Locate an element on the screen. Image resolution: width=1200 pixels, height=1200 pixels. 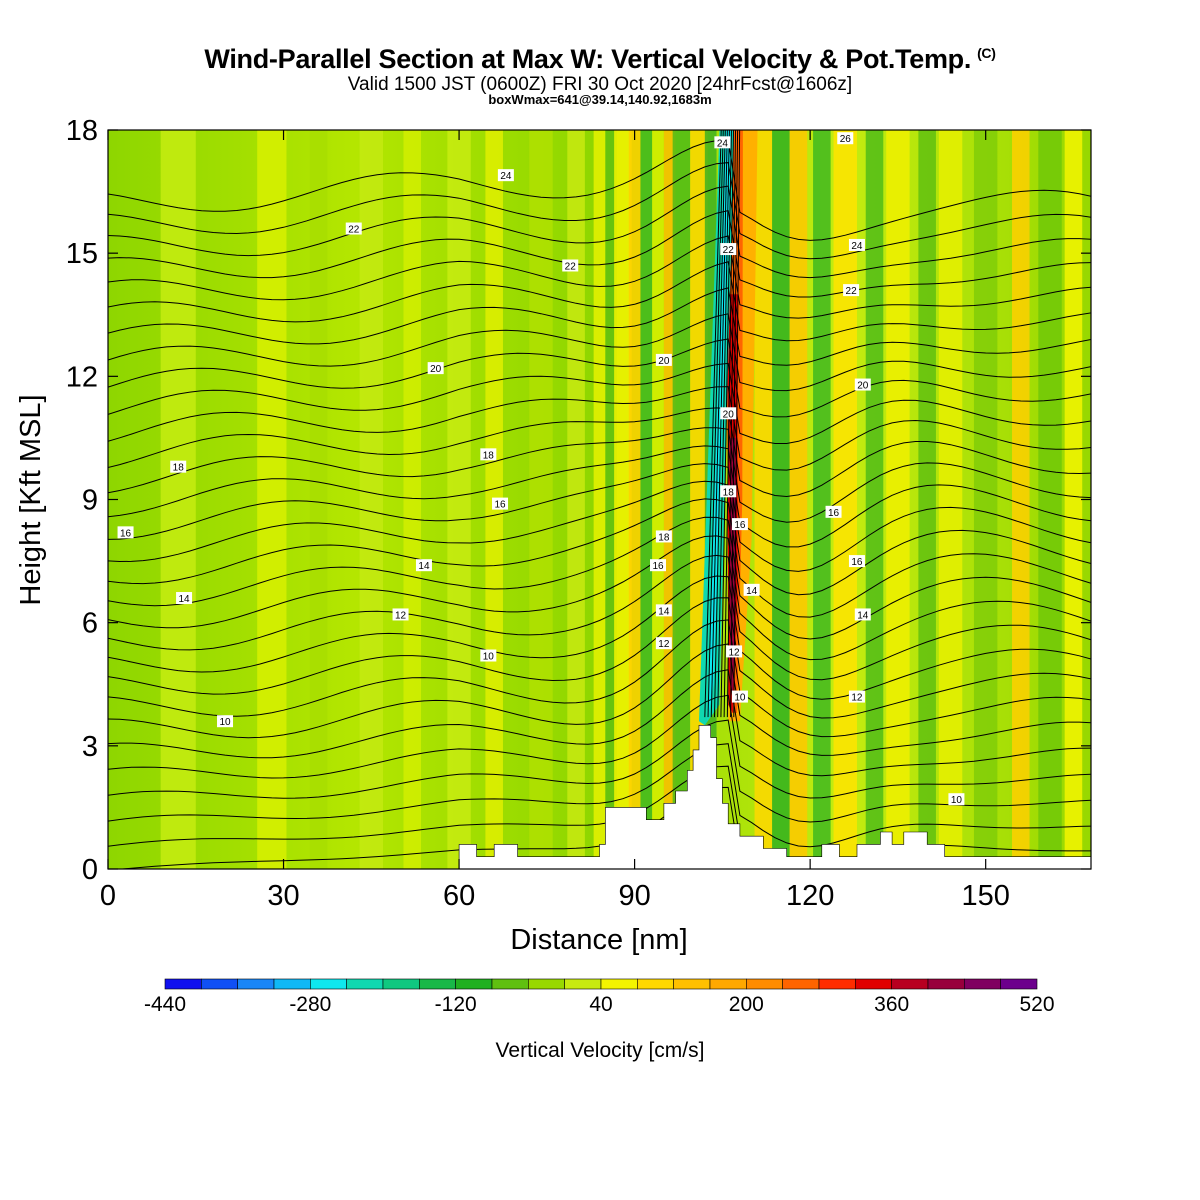
chart-note: boxWmax=641@39.14,140.92,1683m is located at coordinates (600, 99).